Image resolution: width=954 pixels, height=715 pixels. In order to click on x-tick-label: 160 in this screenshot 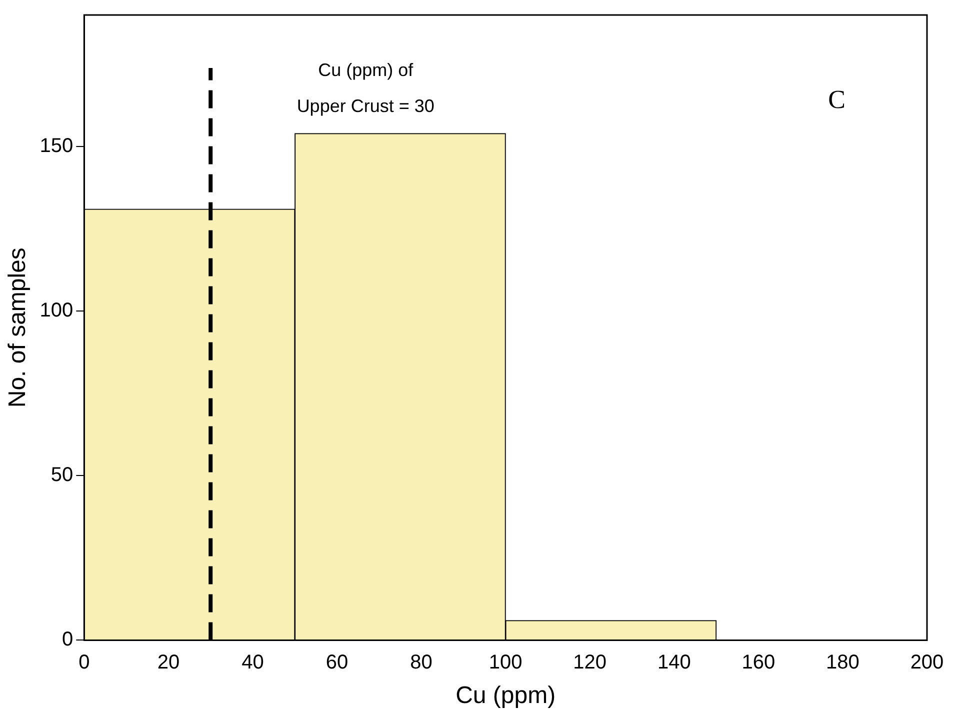, I will do `click(759, 663)`.